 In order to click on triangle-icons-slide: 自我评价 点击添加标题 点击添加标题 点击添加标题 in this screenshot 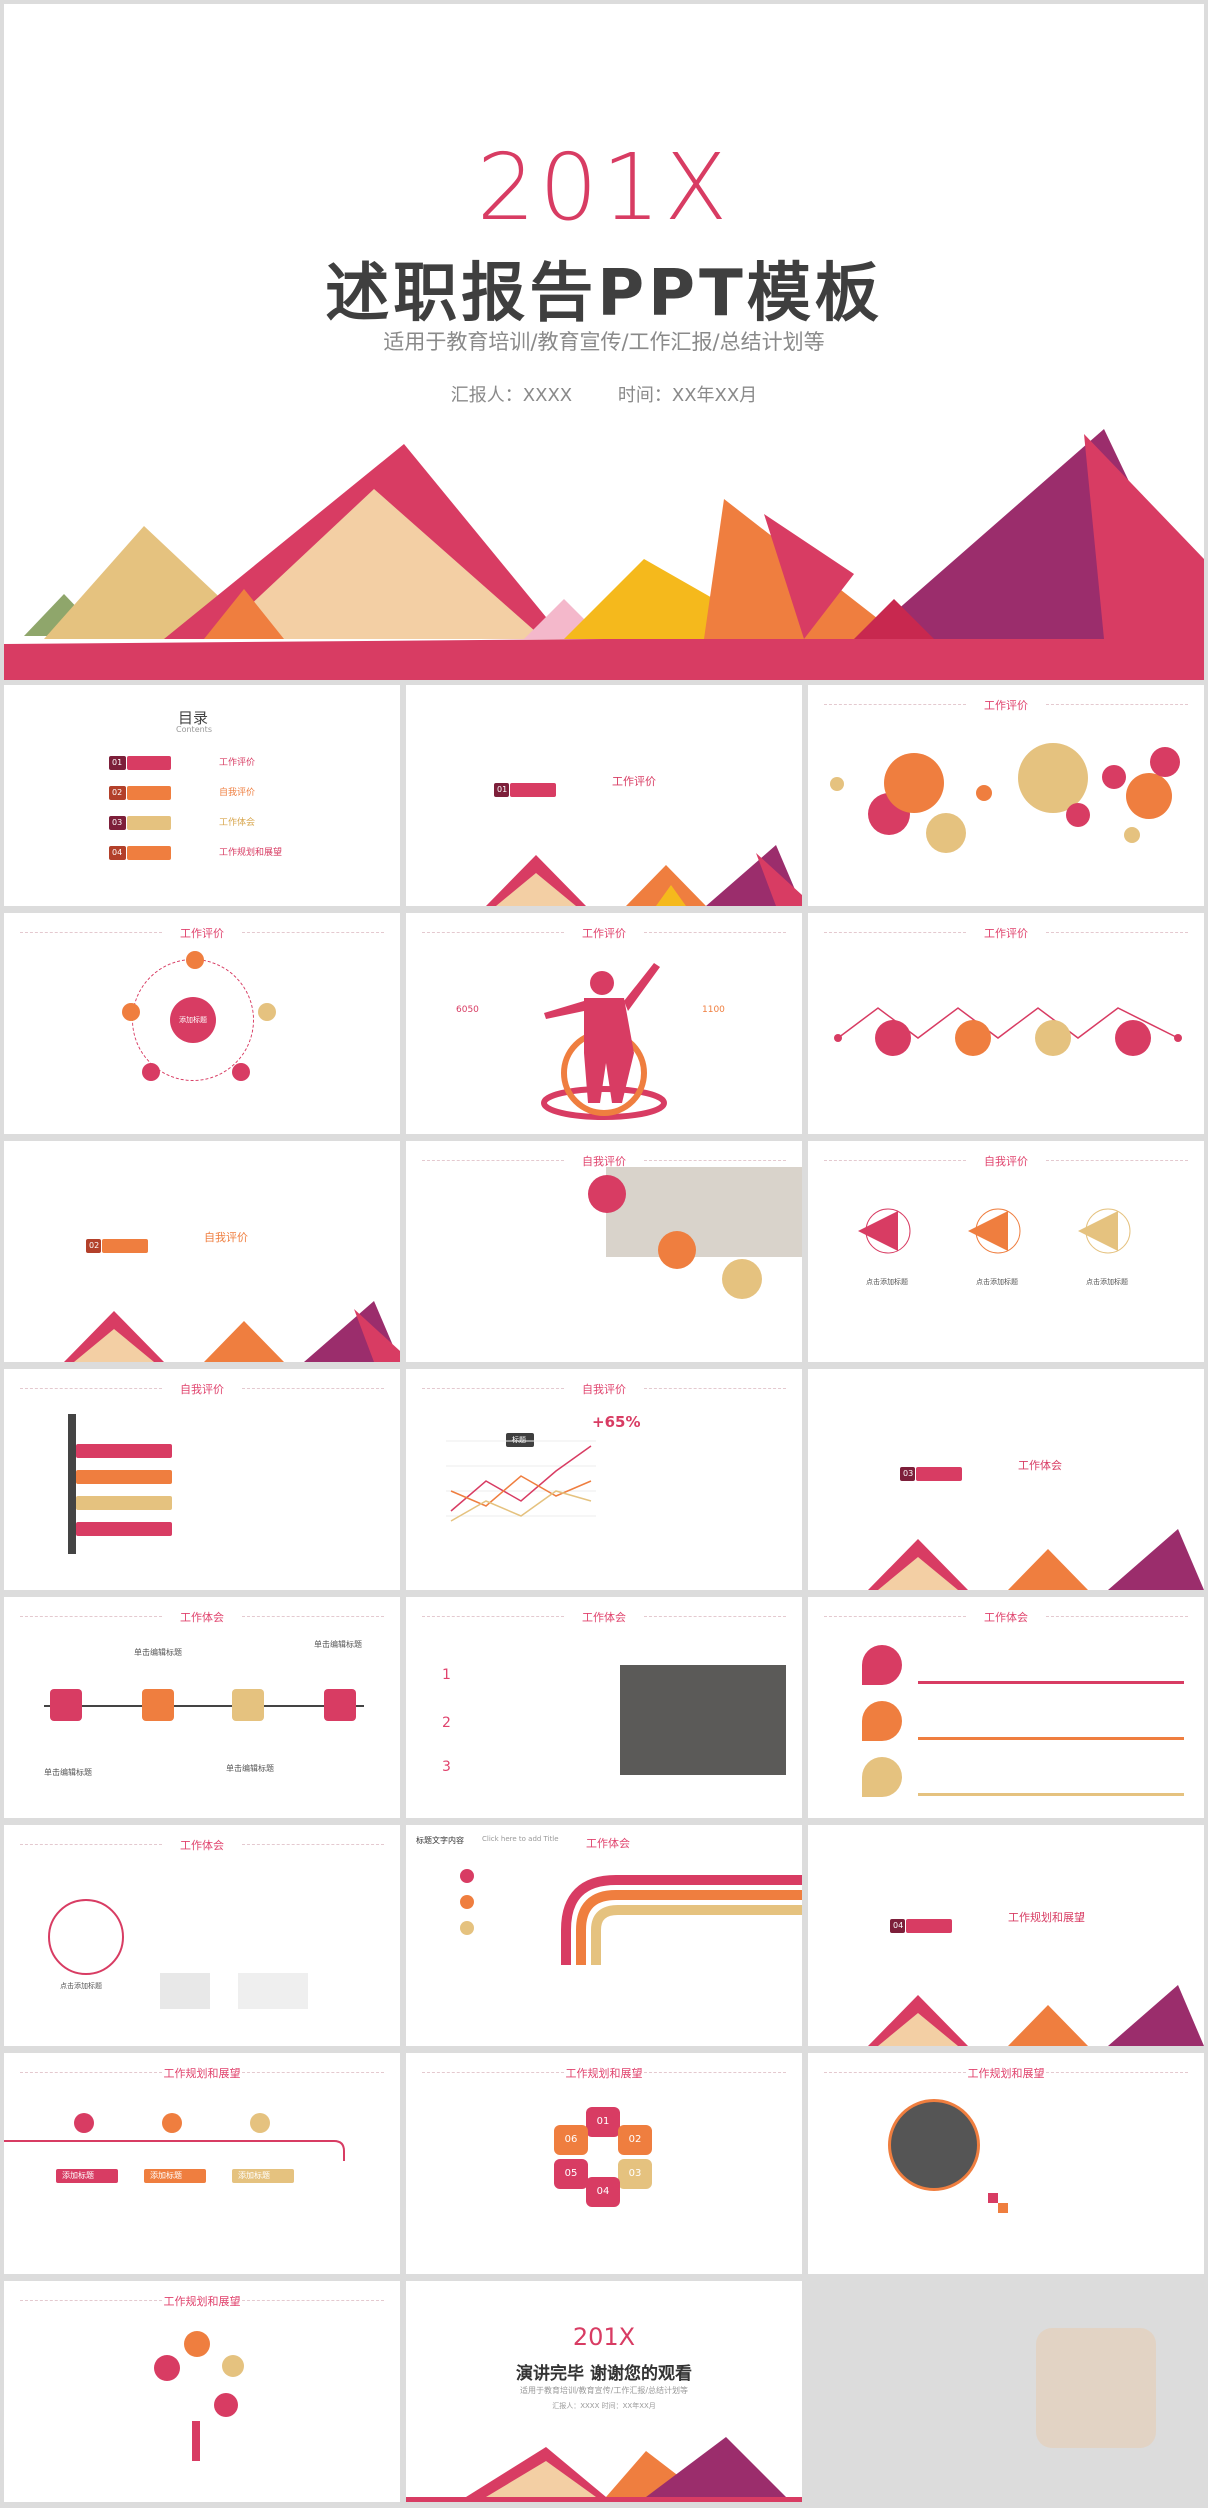, I will do `click(1006, 1251)`.